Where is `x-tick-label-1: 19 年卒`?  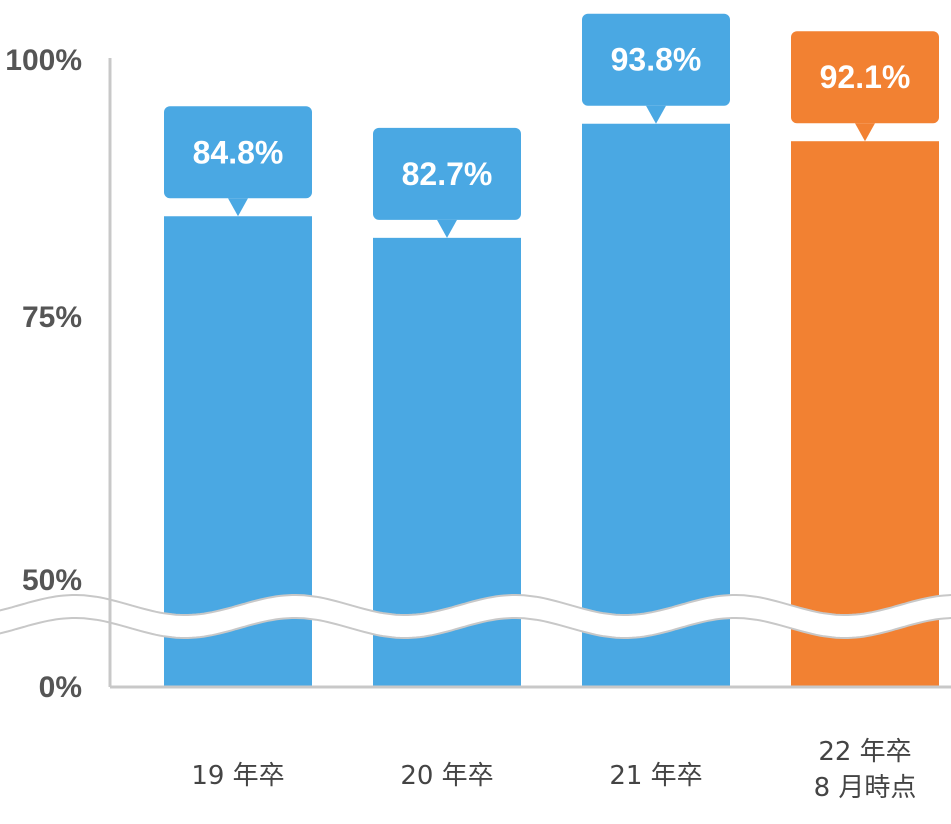
x-tick-label-1: 19 年卒 is located at coordinates (237, 776).